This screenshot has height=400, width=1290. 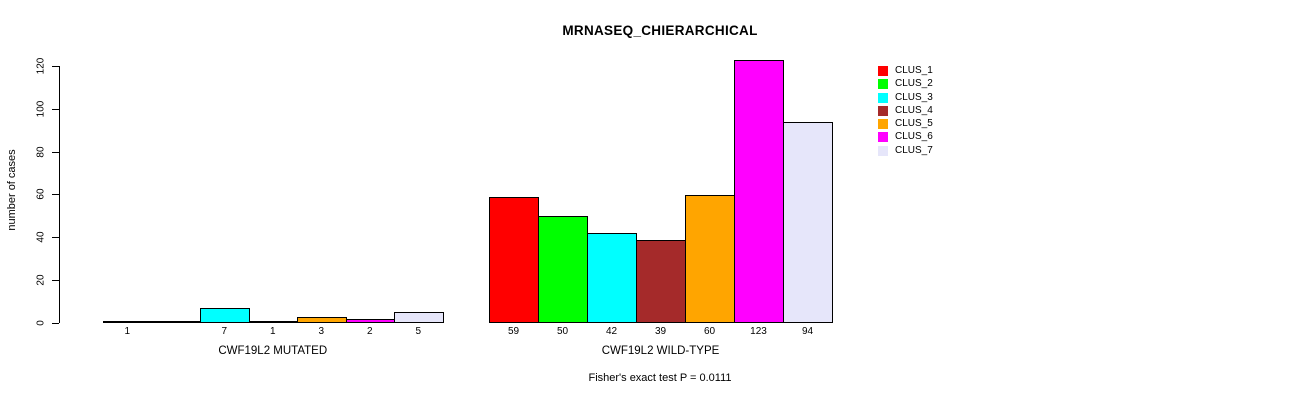 I want to click on legend-label: CLUS_6, so click(x=914, y=137).